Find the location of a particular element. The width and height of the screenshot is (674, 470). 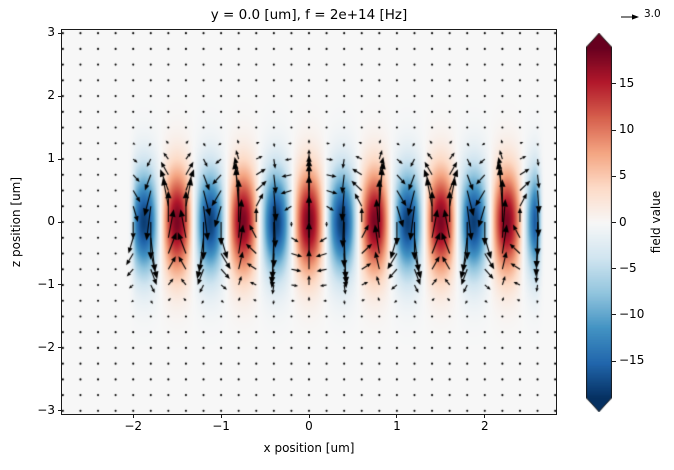

x-axis-label: x position [um] is located at coordinates (309, 448).